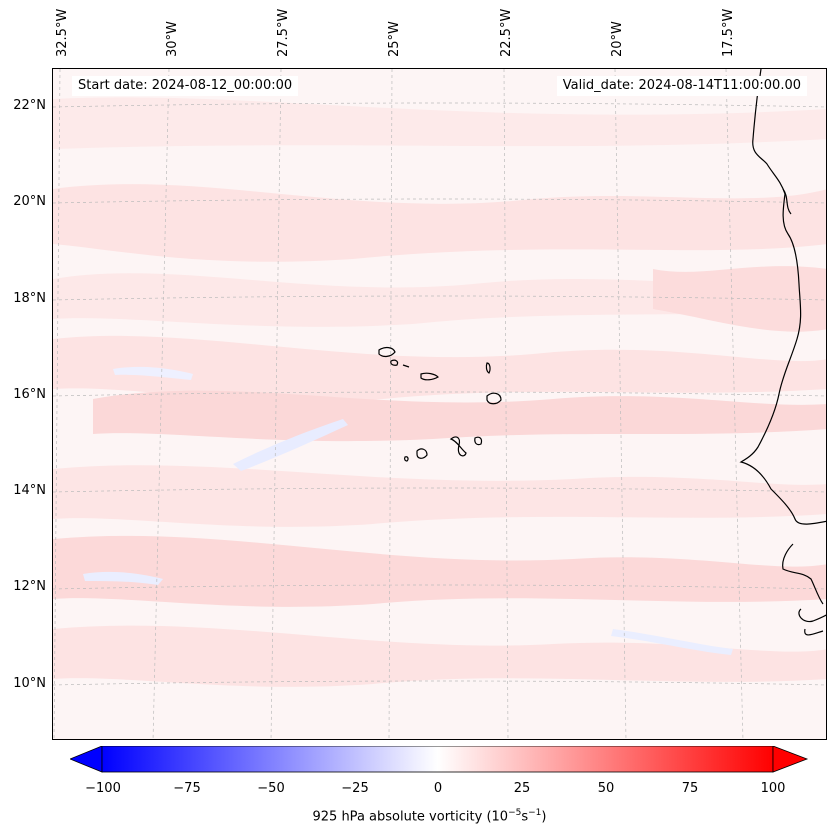 The image size is (837, 839). What do you see at coordinates (522, 788) in the screenshot?
I see `cb-tick-25: 25` at bounding box center [522, 788].